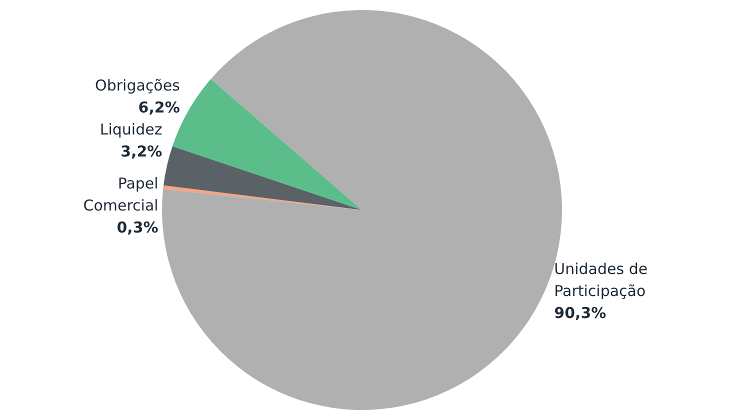  What do you see at coordinates (137, 85) in the screenshot?
I see `slice-label: Obrigações` at bounding box center [137, 85].